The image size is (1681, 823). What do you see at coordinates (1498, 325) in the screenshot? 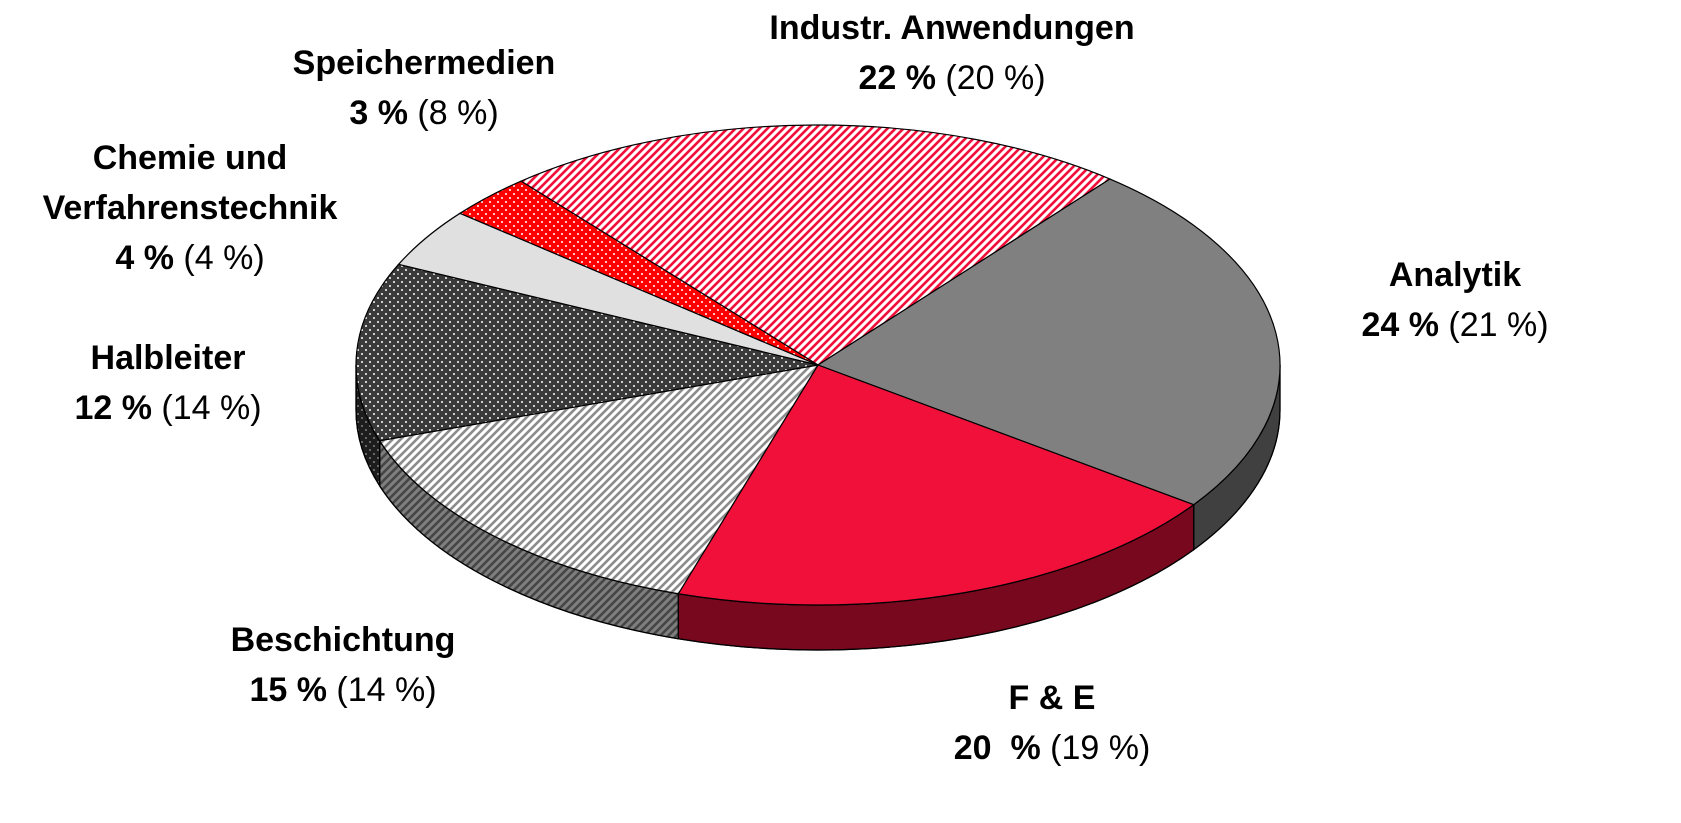
I see `prior-value-label: (21 %)` at bounding box center [1498, 325].